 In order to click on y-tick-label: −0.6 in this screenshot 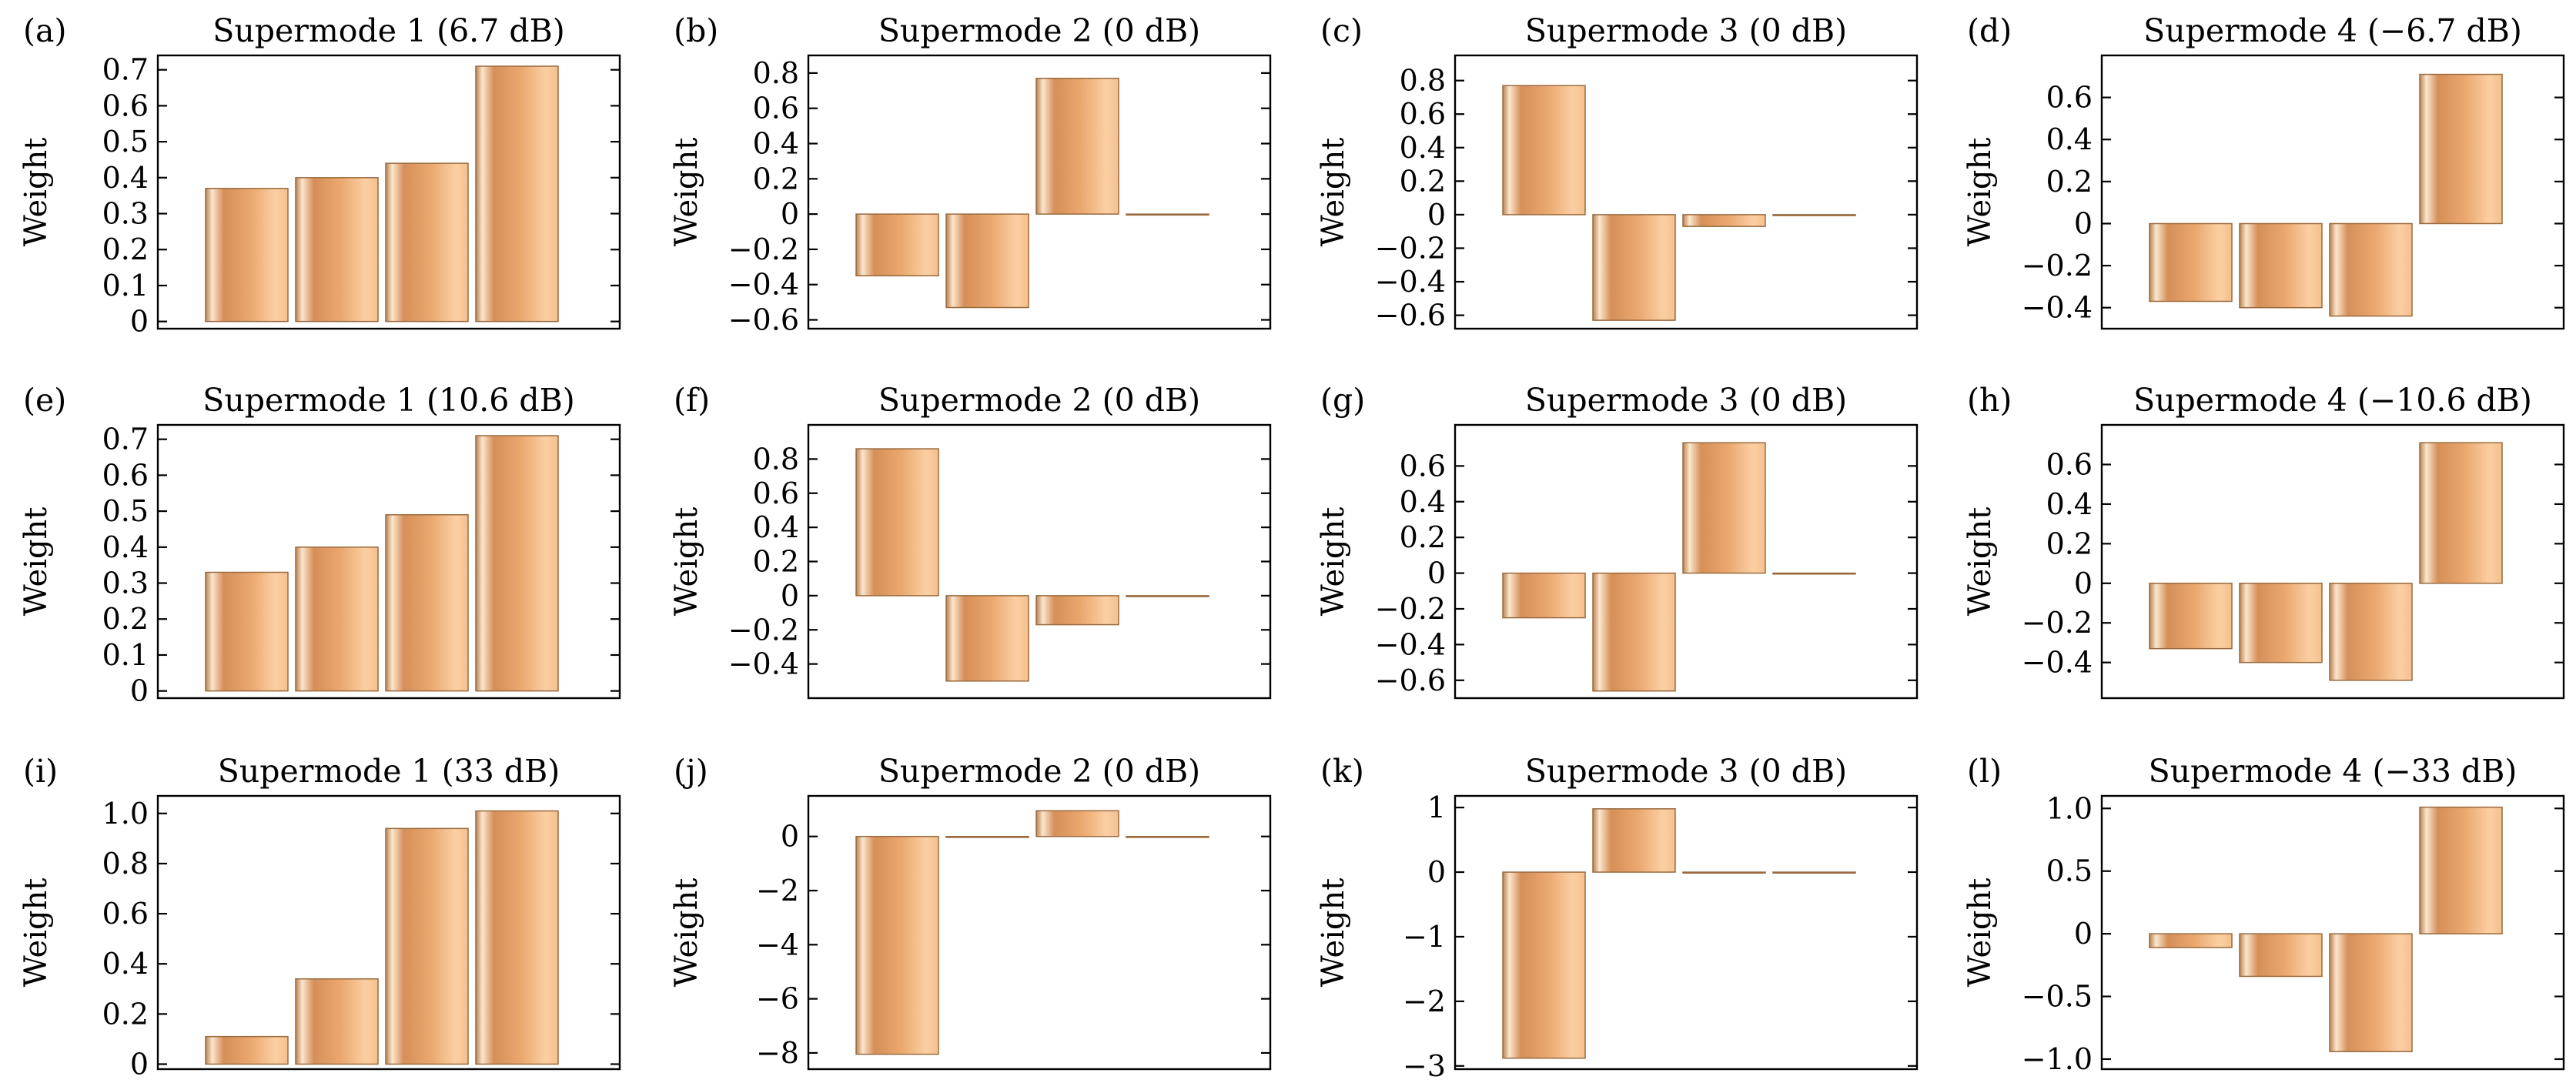, I will do `click(1410, 680)`.